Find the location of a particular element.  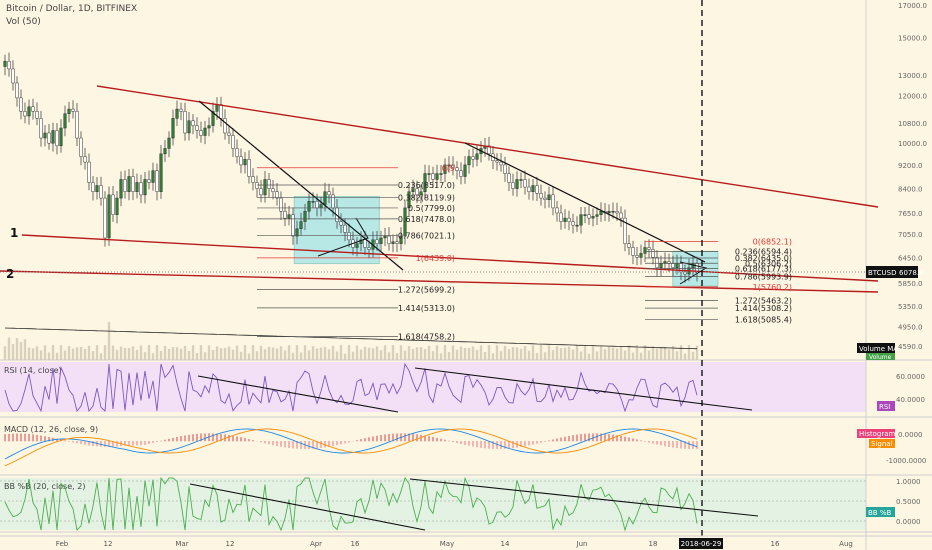

time-axis-label: 14 is located at coordinates (505, 544).